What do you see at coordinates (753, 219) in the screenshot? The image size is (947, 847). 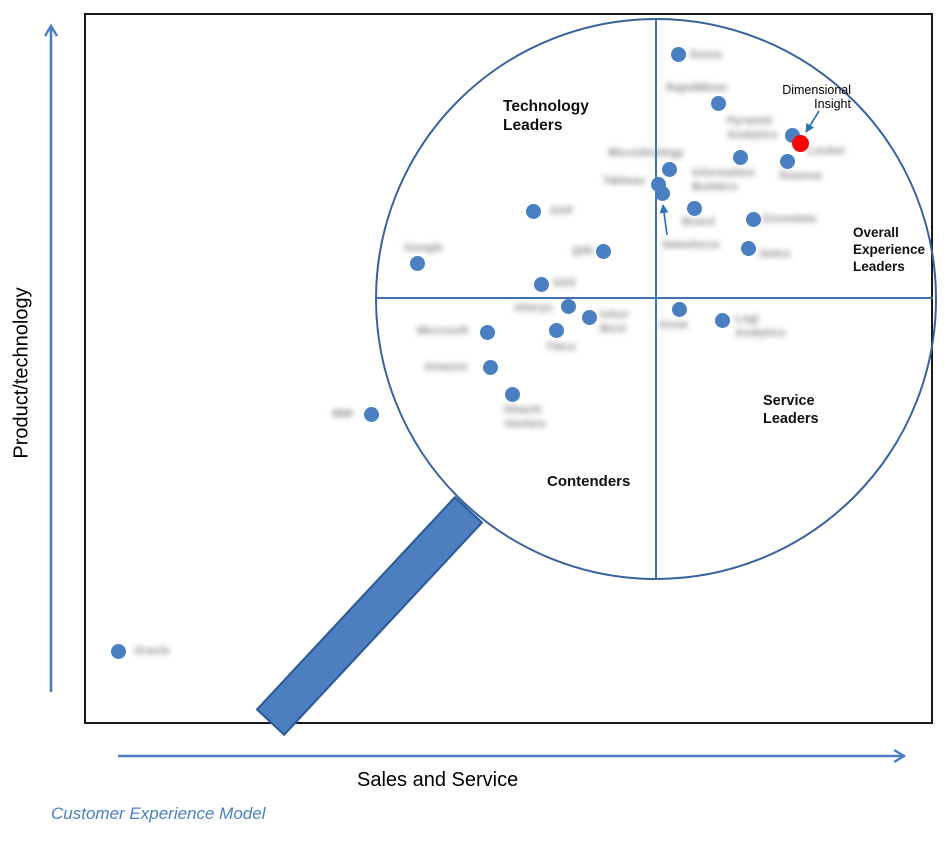 I see `data-point-zoomdata` at bounding box center [753, 219].